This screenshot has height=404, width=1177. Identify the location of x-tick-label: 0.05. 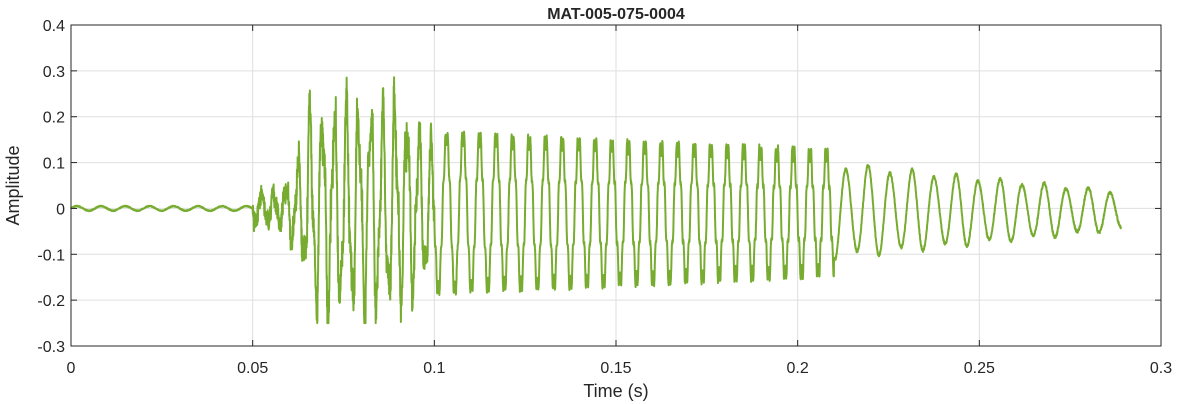
(252, 368).